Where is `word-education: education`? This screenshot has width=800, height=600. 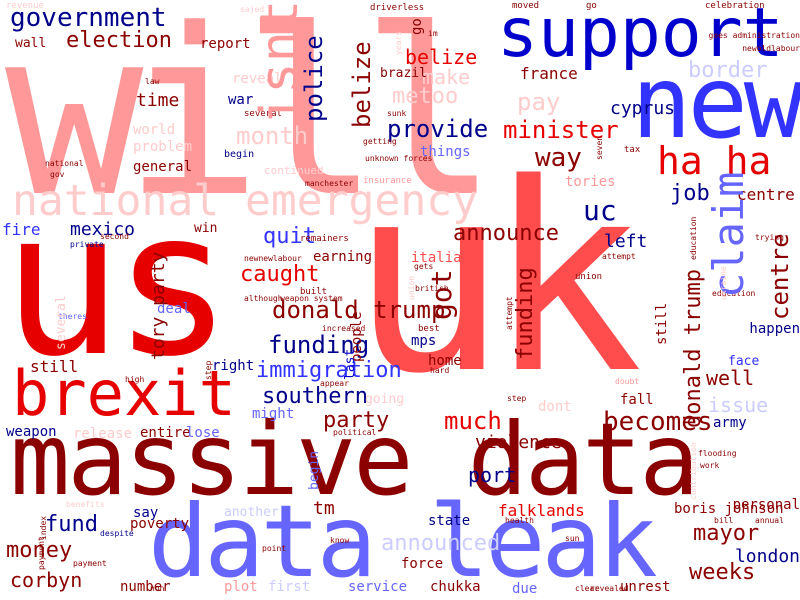
word-education: education is located at coordinates (693, 238).